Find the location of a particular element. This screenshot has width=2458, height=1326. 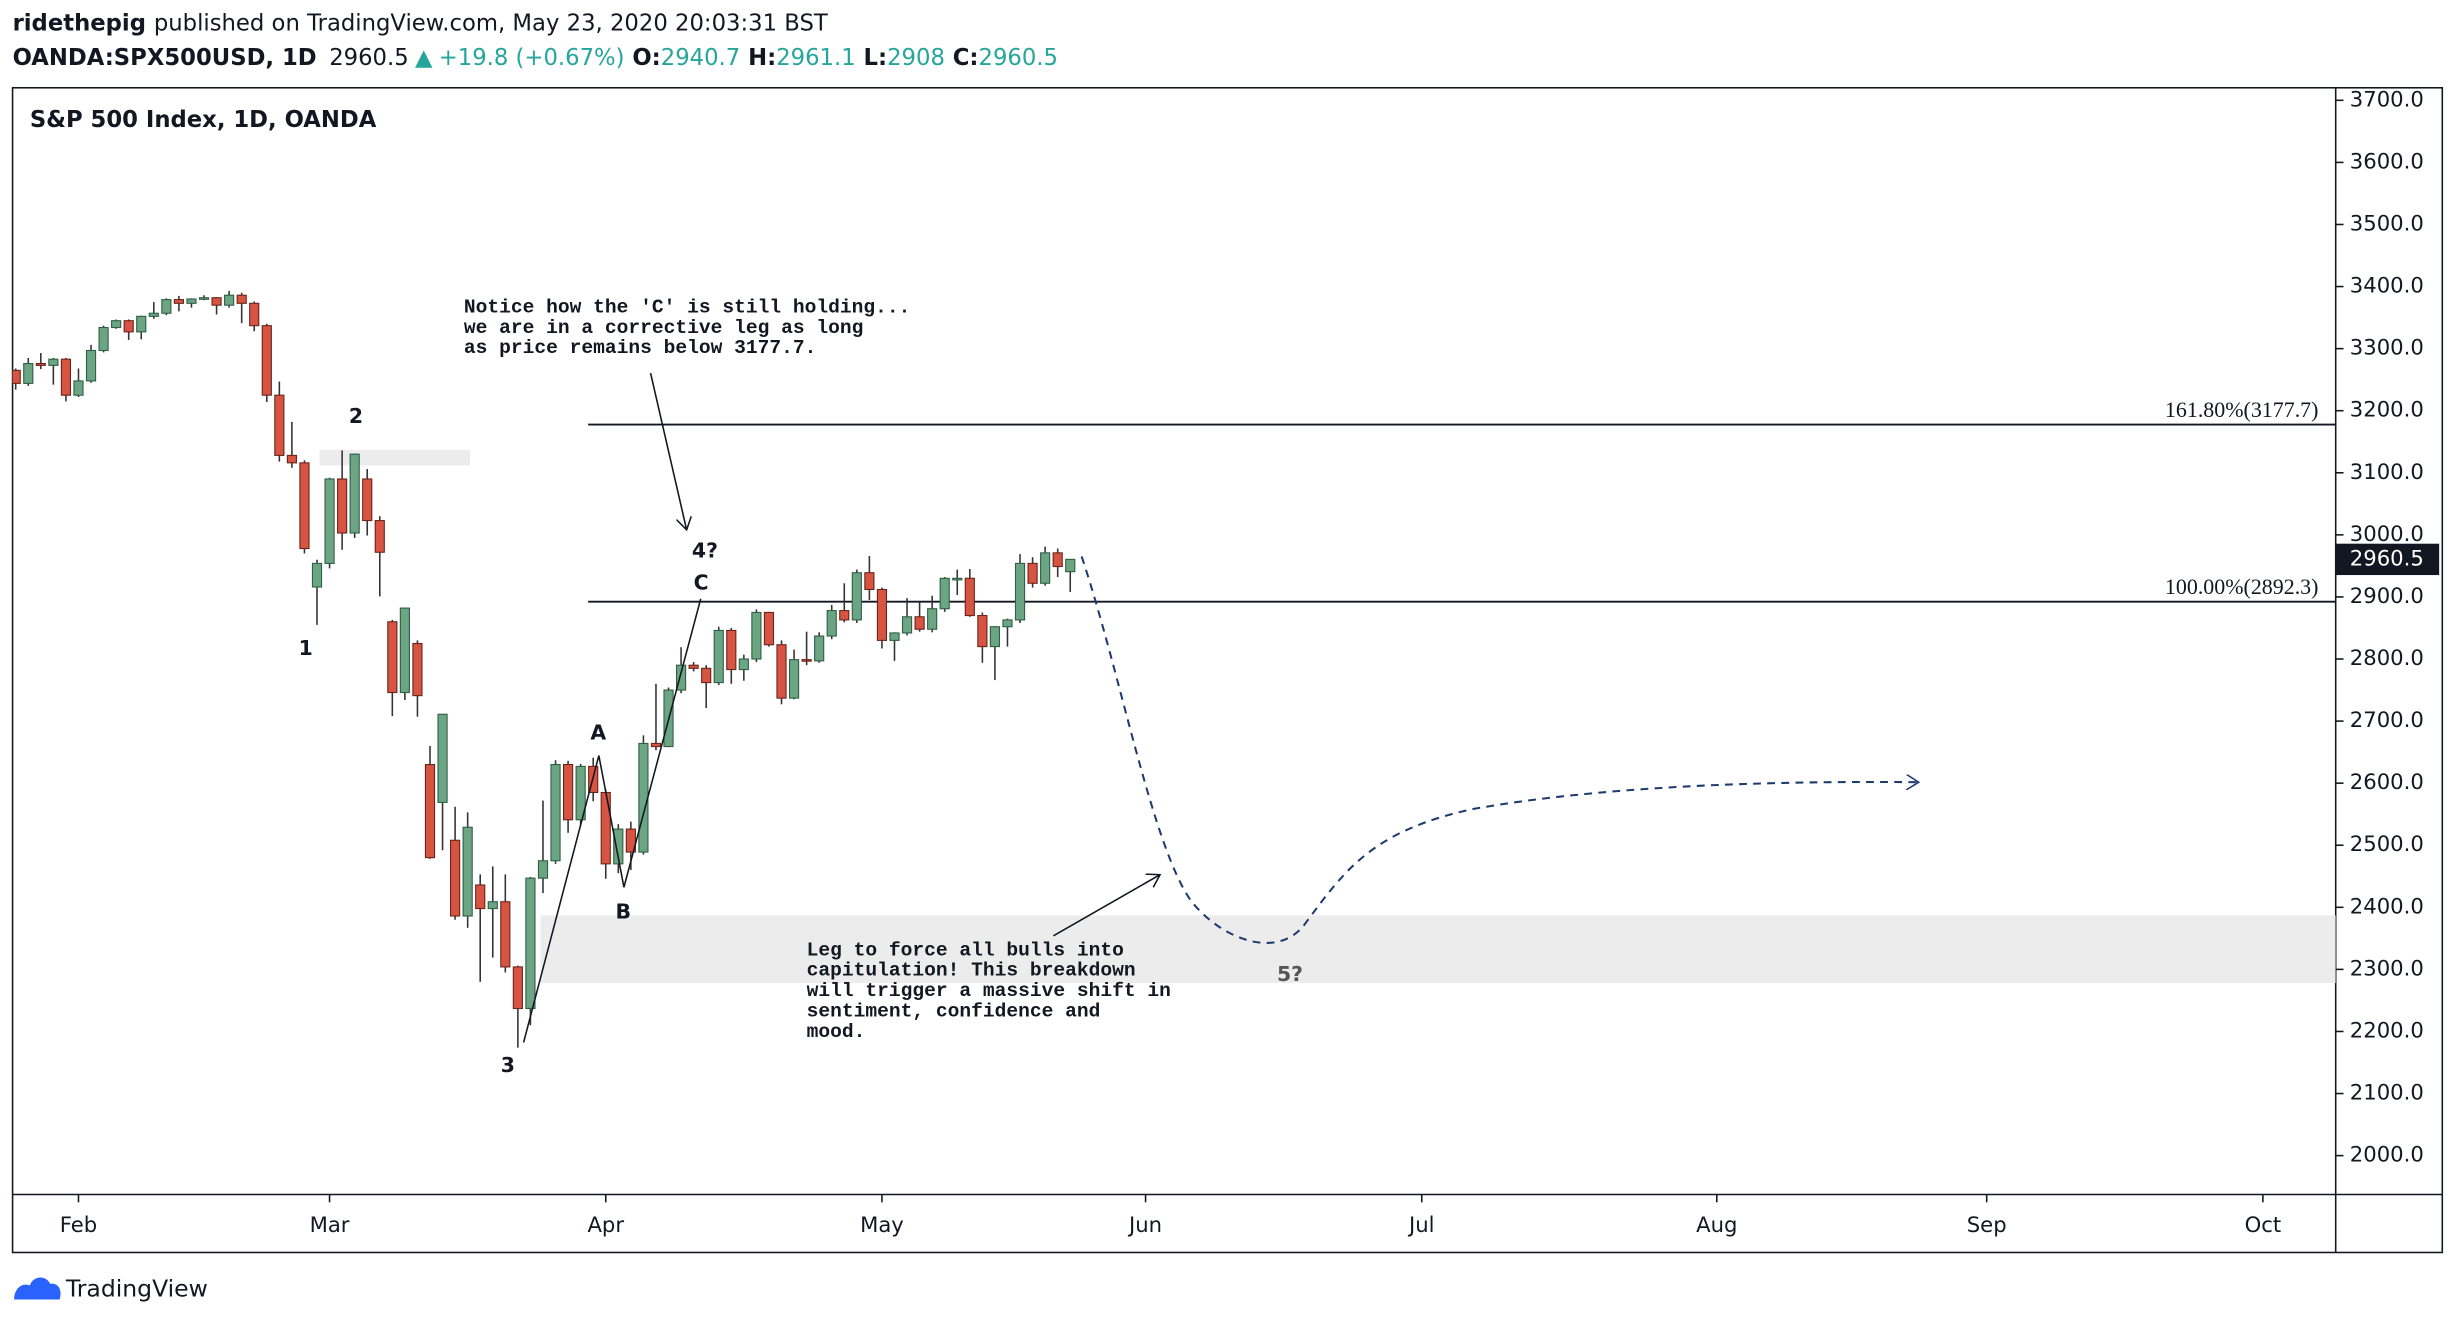

chart-title: S&P 500 Index, 1D, OANDA is located at coordinates (203, 120).